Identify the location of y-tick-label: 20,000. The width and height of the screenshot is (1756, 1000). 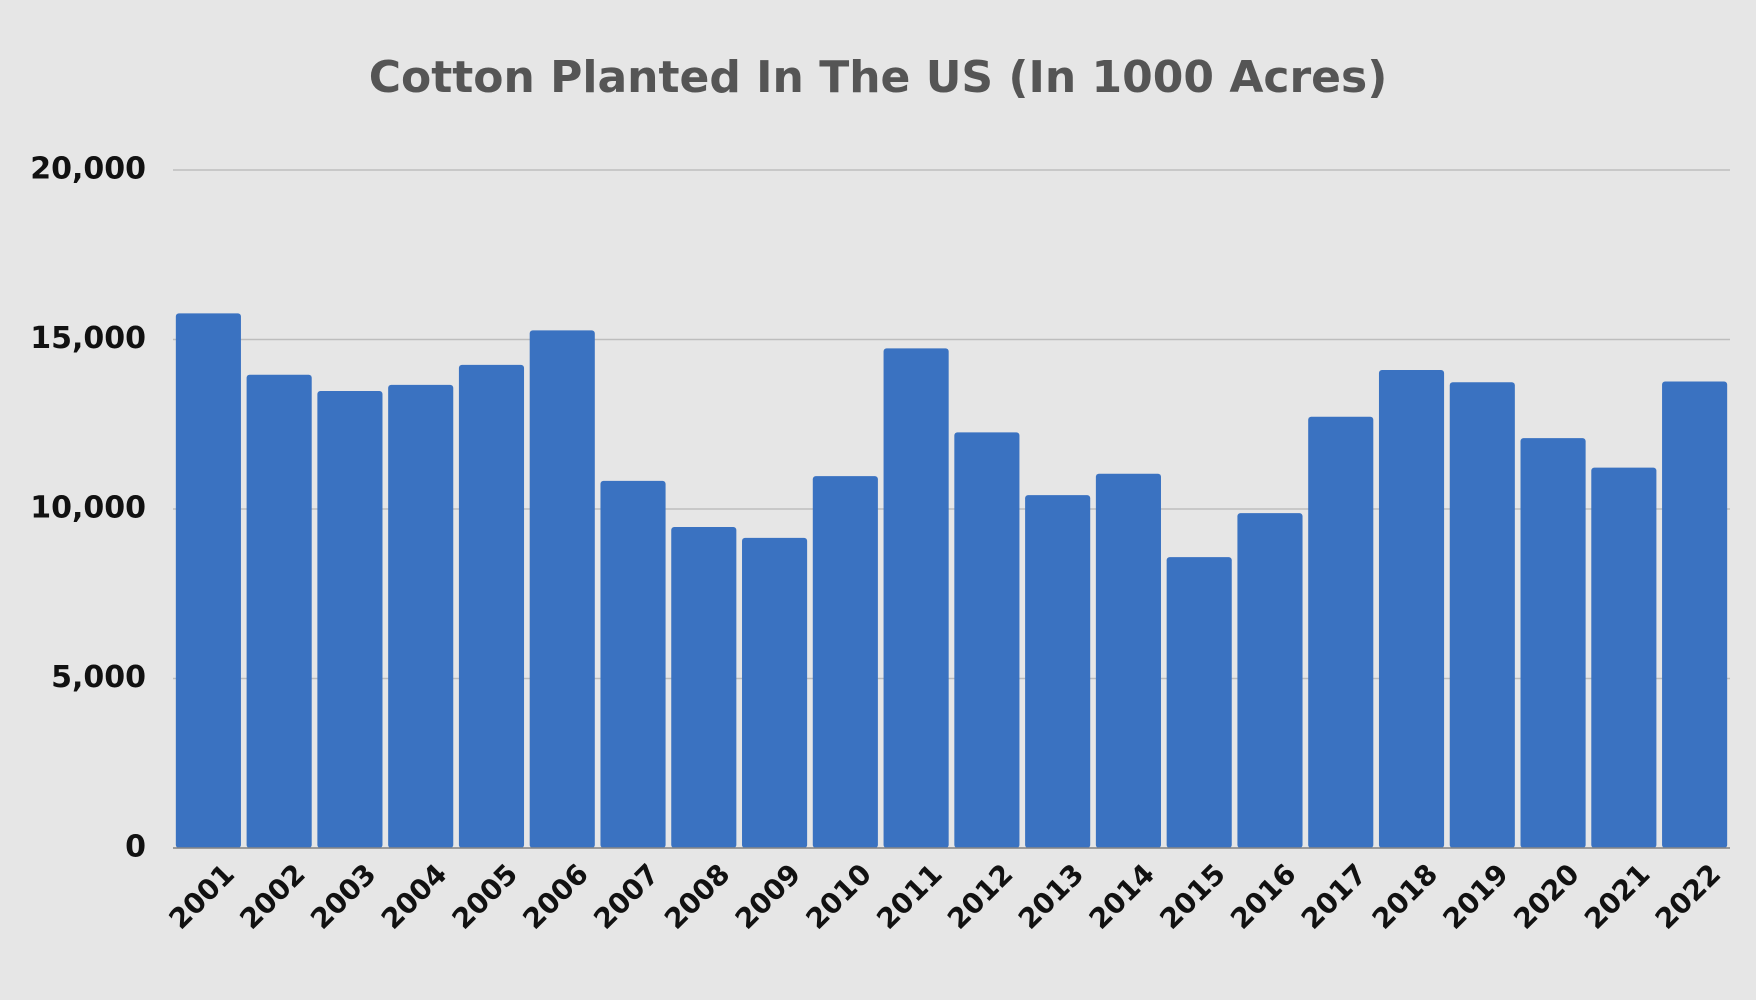
(88, 169).